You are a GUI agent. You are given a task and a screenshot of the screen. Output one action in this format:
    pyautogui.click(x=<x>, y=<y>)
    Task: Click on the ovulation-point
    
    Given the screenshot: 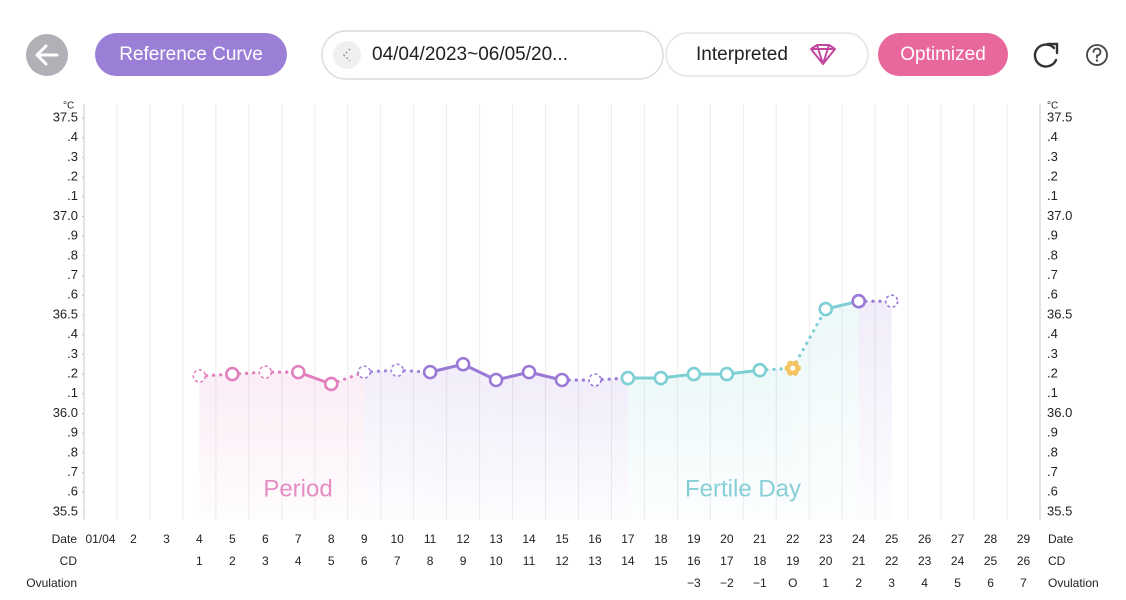 What is the action you would take?
    pyautogui.click(x=792, y=368)
    